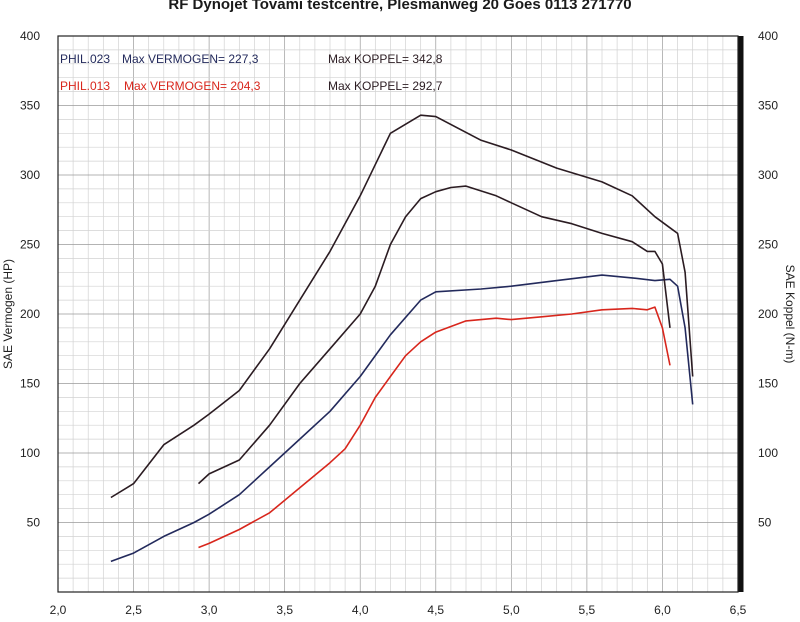 This screenshot has height=622, width=800. What do you see at coordinates (30, 175) in the screenshot?
I see `y-tick-label-left: 300` at bounding box center [30, 175].